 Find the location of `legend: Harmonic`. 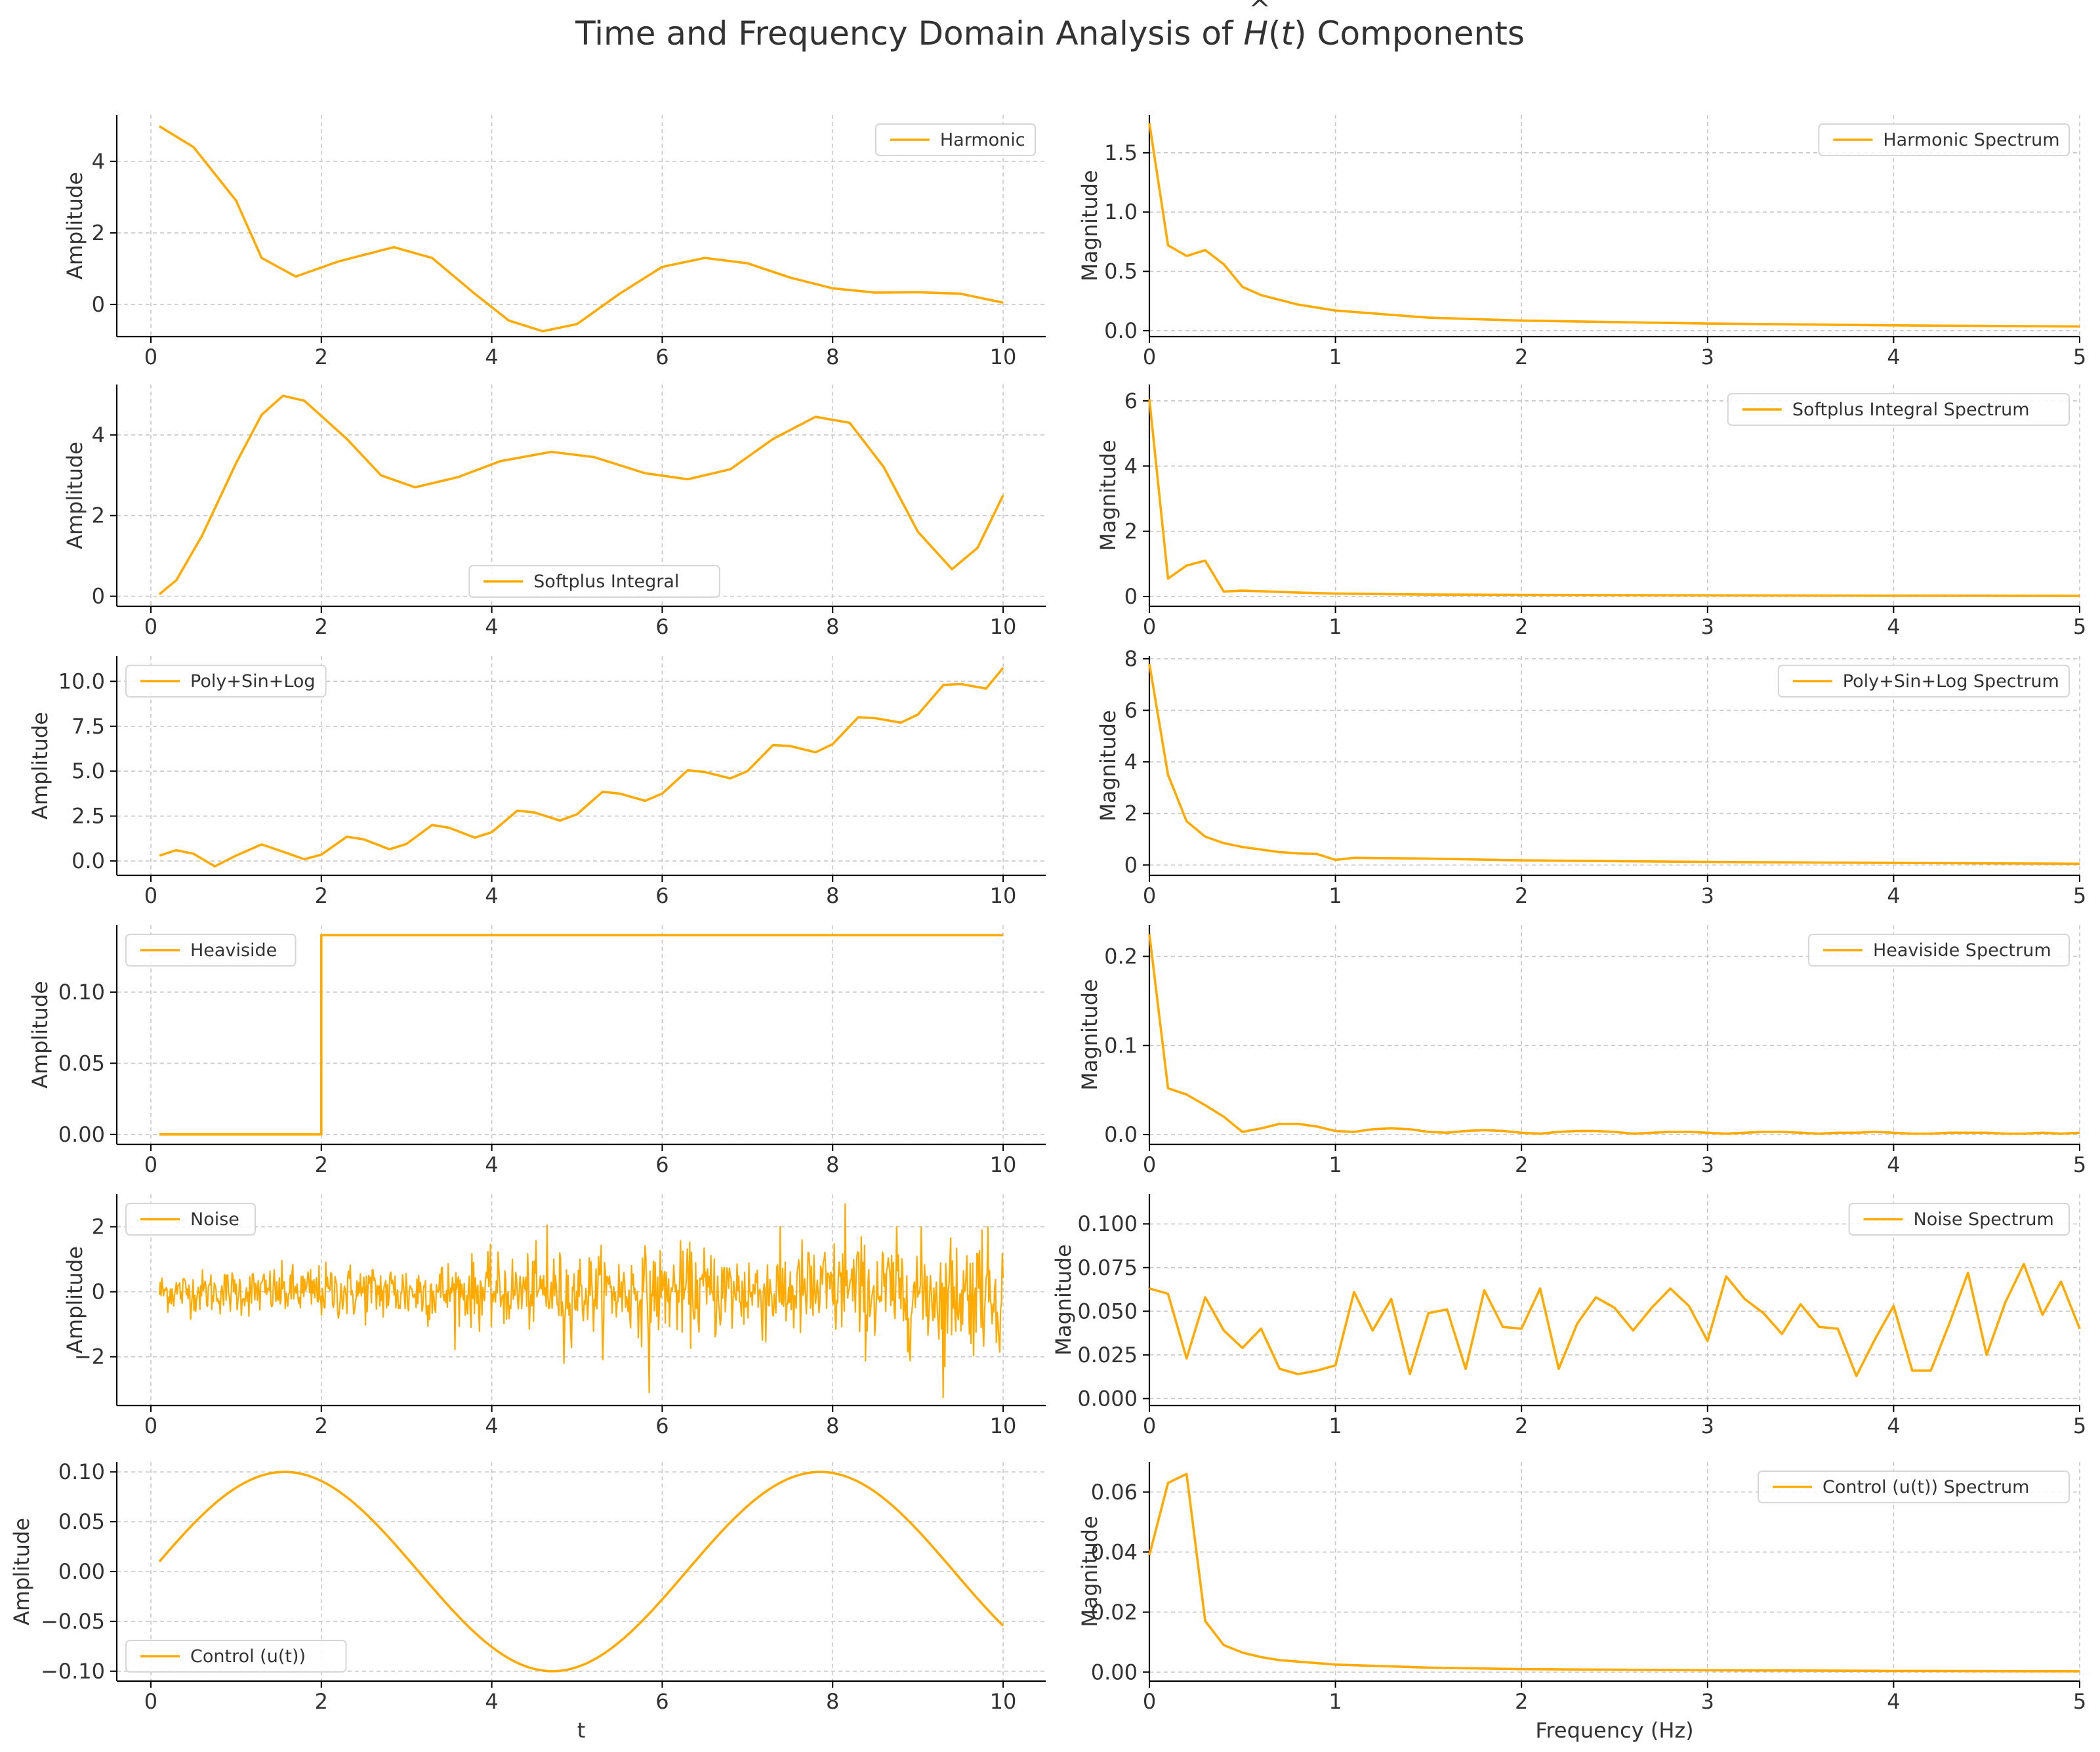

legend: Harmonic is located at coordinates (955, 139).